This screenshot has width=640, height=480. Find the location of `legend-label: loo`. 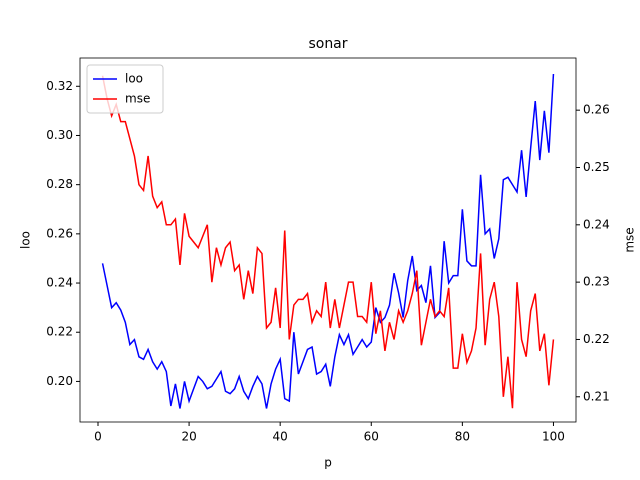

legend-label: loo is located at coordinates (134, 79).